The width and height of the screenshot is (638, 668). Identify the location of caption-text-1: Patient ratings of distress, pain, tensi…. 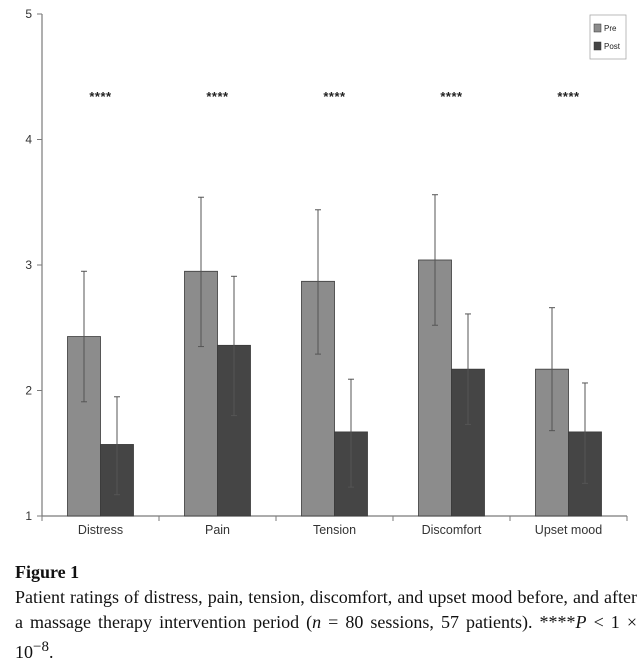
(326, 609).